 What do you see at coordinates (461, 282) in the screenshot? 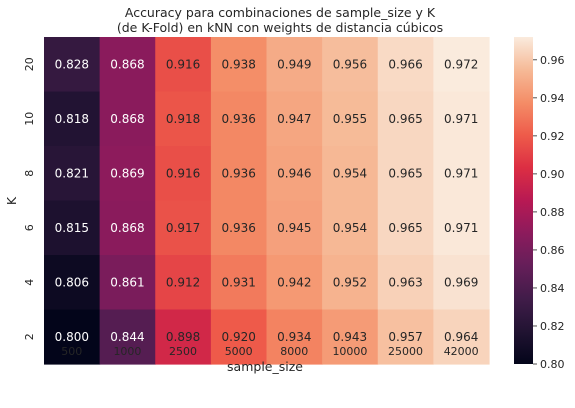
I see `cell-value-label: 0.969` at bounding box center [461, 282].